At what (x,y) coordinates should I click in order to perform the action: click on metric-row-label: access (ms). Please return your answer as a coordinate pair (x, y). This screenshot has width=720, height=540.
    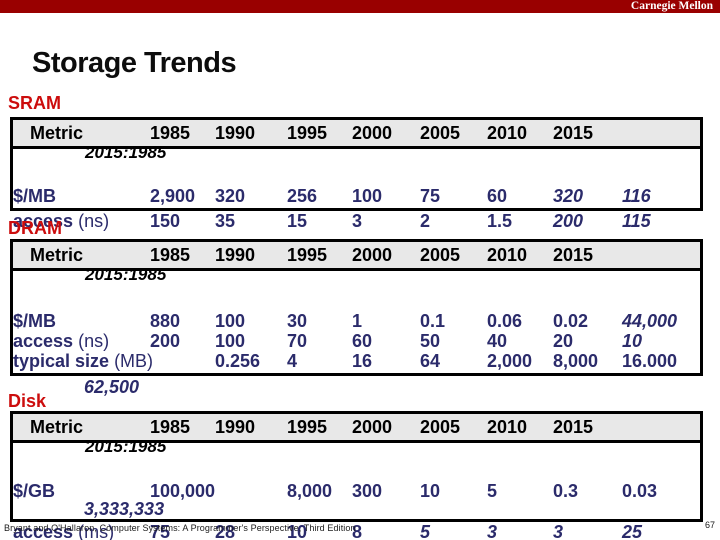
    Looking at the image, I should click on (63, 531).